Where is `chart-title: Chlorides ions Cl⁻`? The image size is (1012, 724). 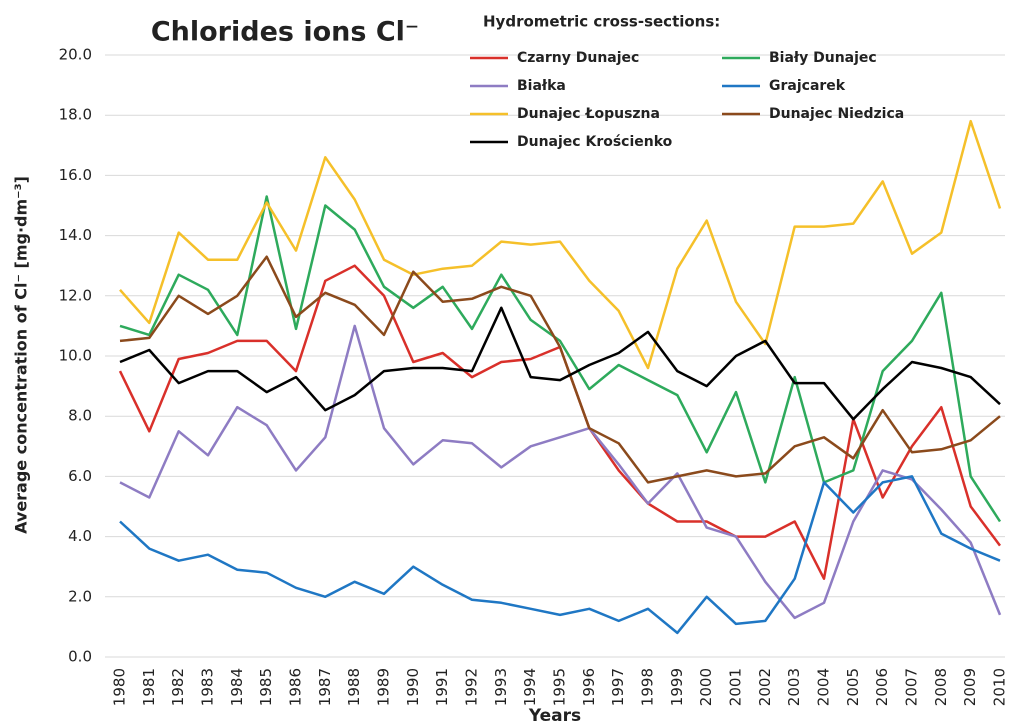 chart-title: Chlorides ions Cl⁻ is located at coordinates (285, 32).